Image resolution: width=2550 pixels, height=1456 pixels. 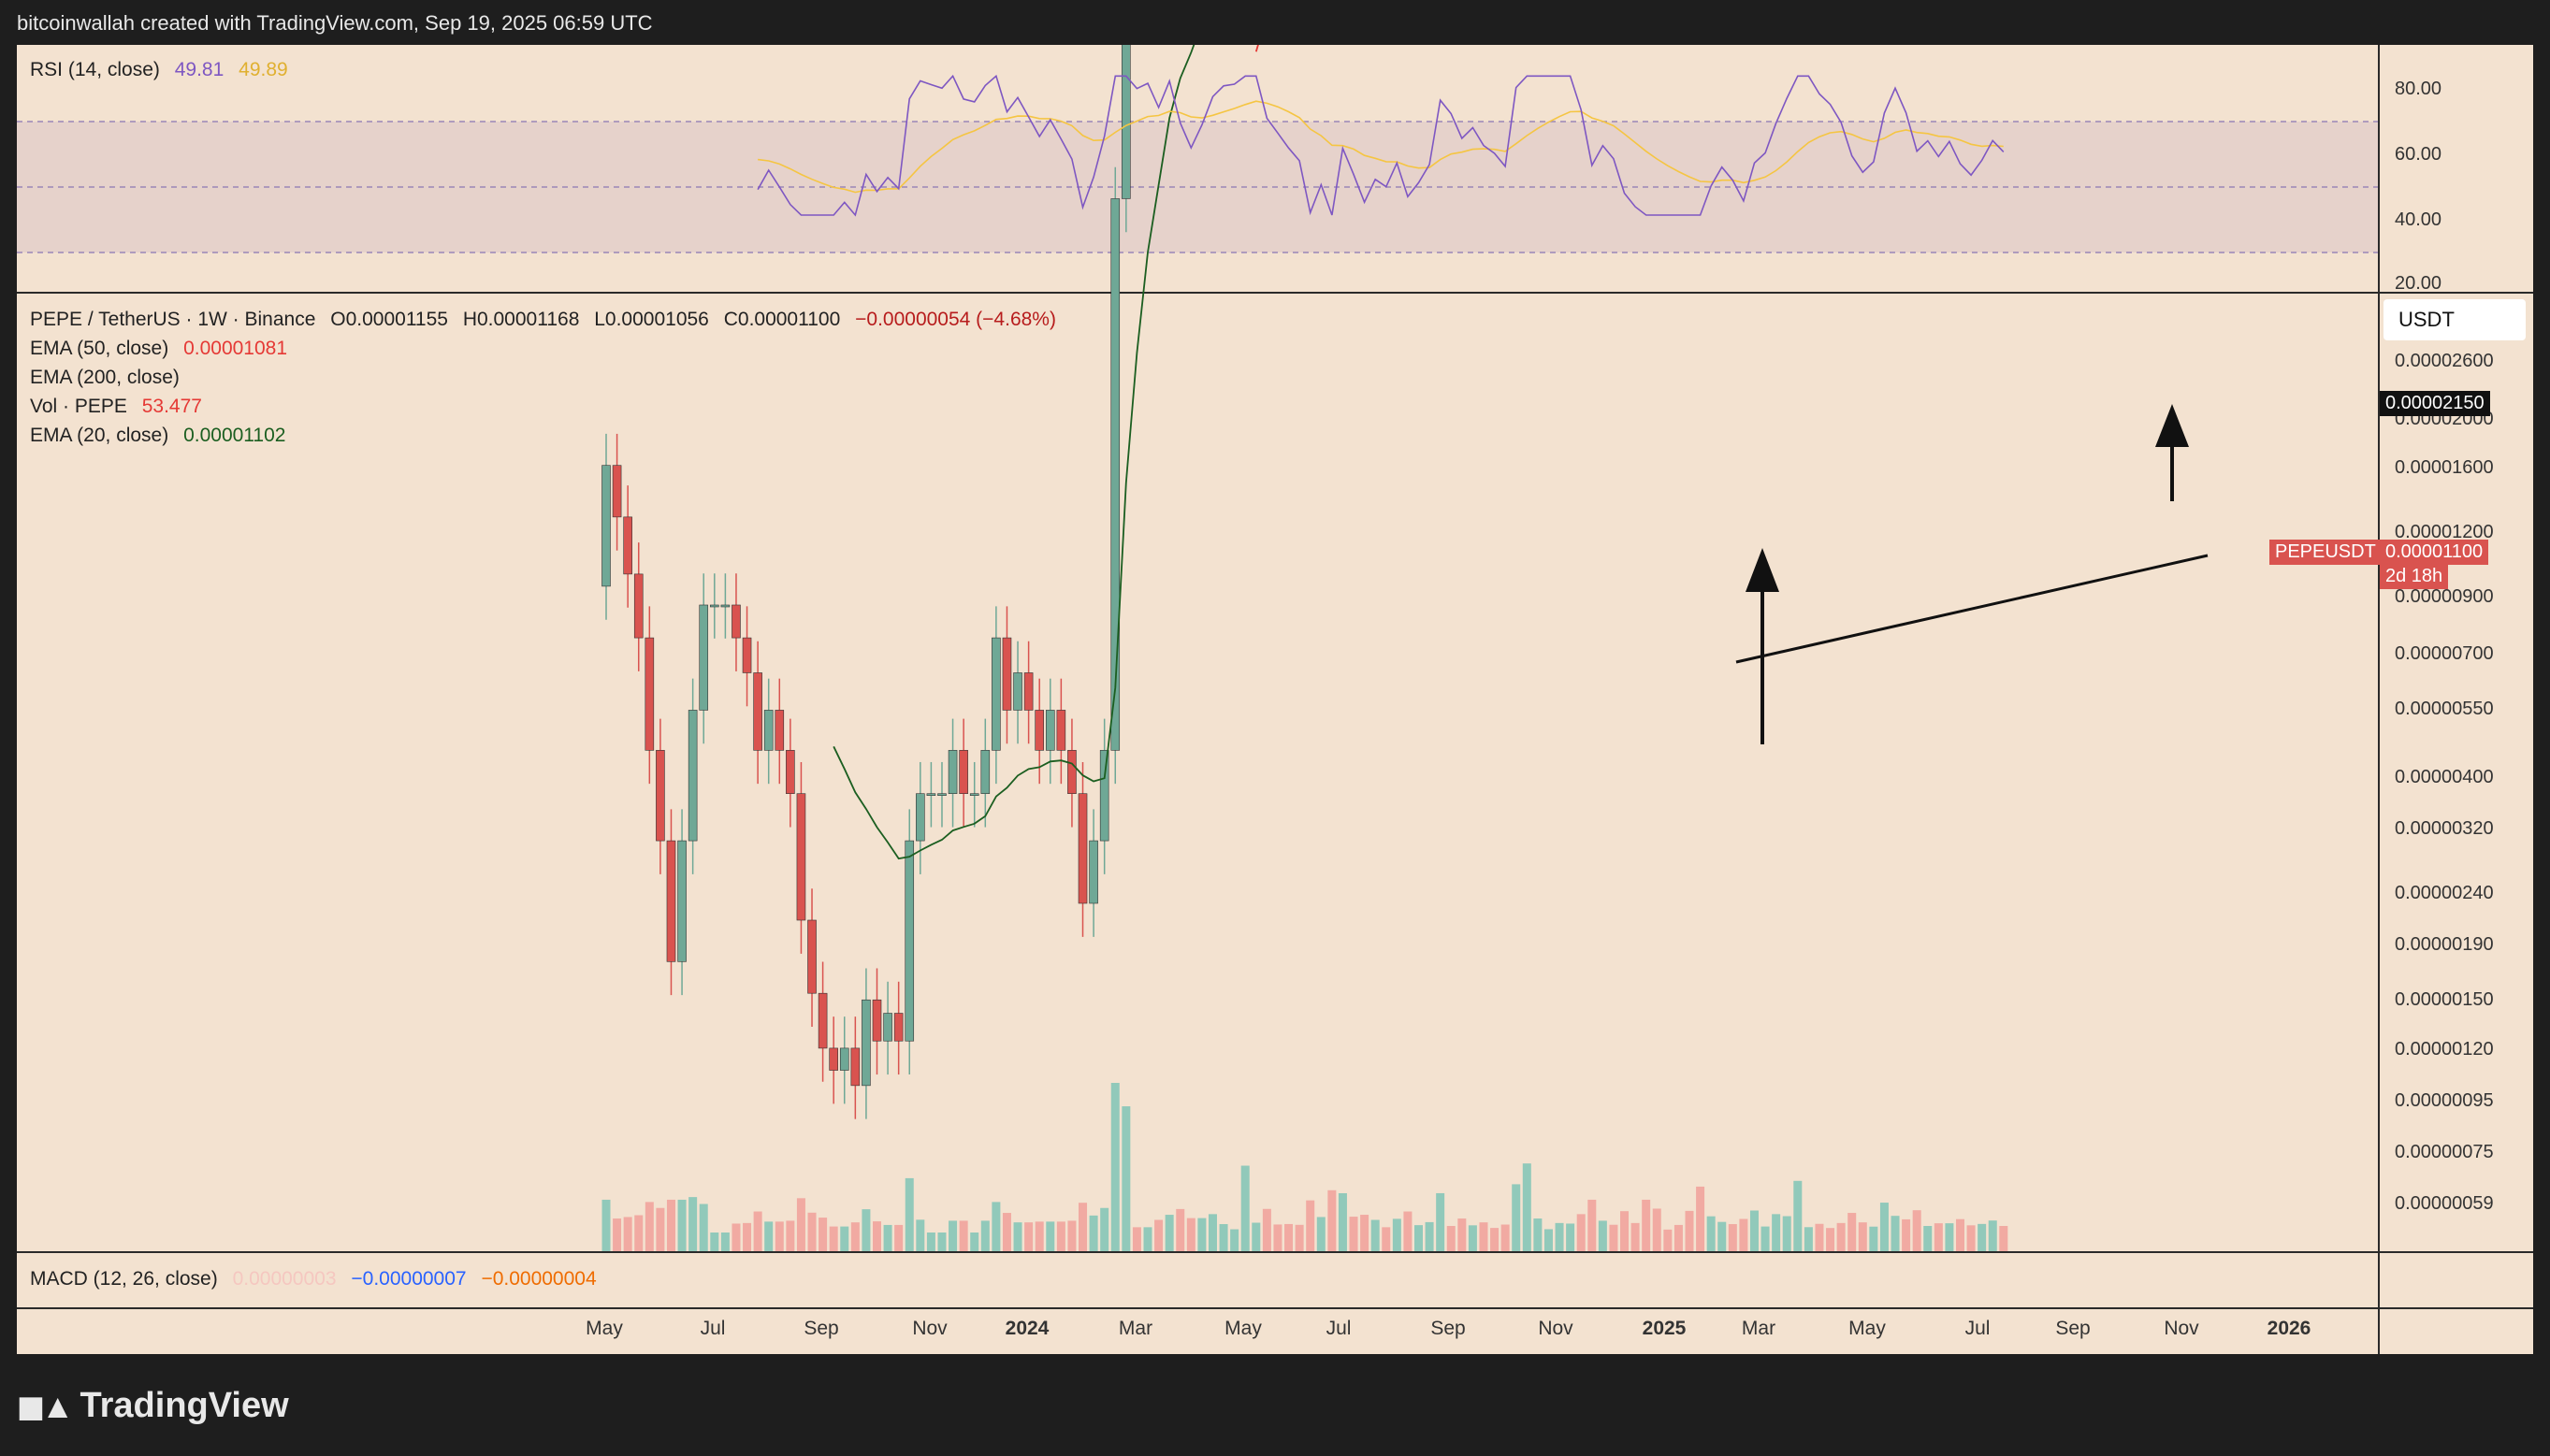 I want to click on time-axis-tick: 2025, so click(x=1664, y=1328).